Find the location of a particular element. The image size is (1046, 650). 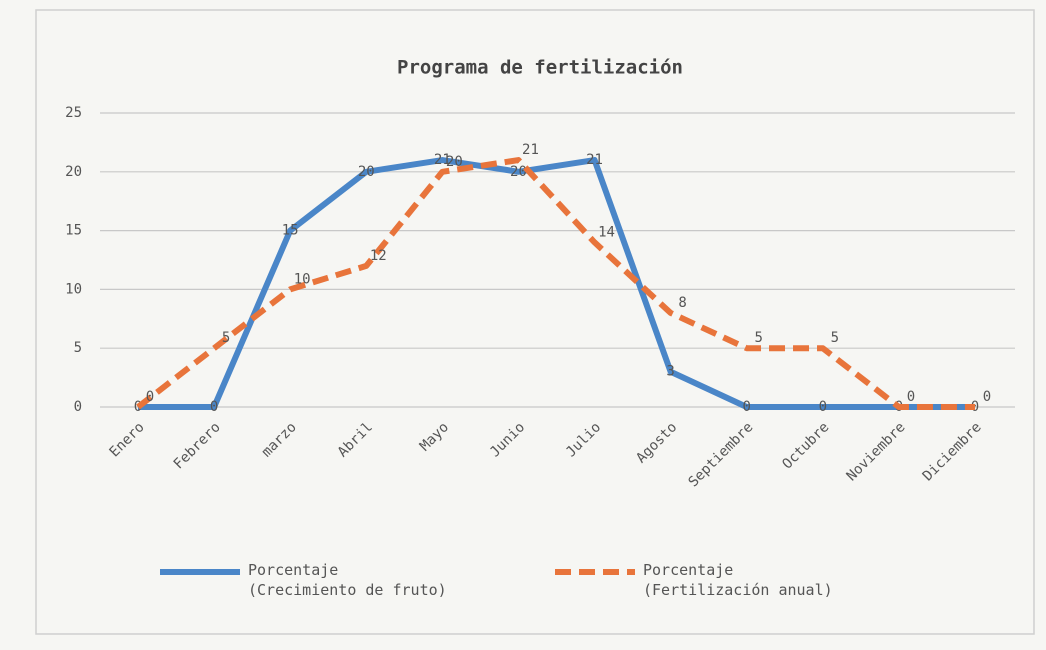

data-label: 15 is located at coordinates (290, 231).